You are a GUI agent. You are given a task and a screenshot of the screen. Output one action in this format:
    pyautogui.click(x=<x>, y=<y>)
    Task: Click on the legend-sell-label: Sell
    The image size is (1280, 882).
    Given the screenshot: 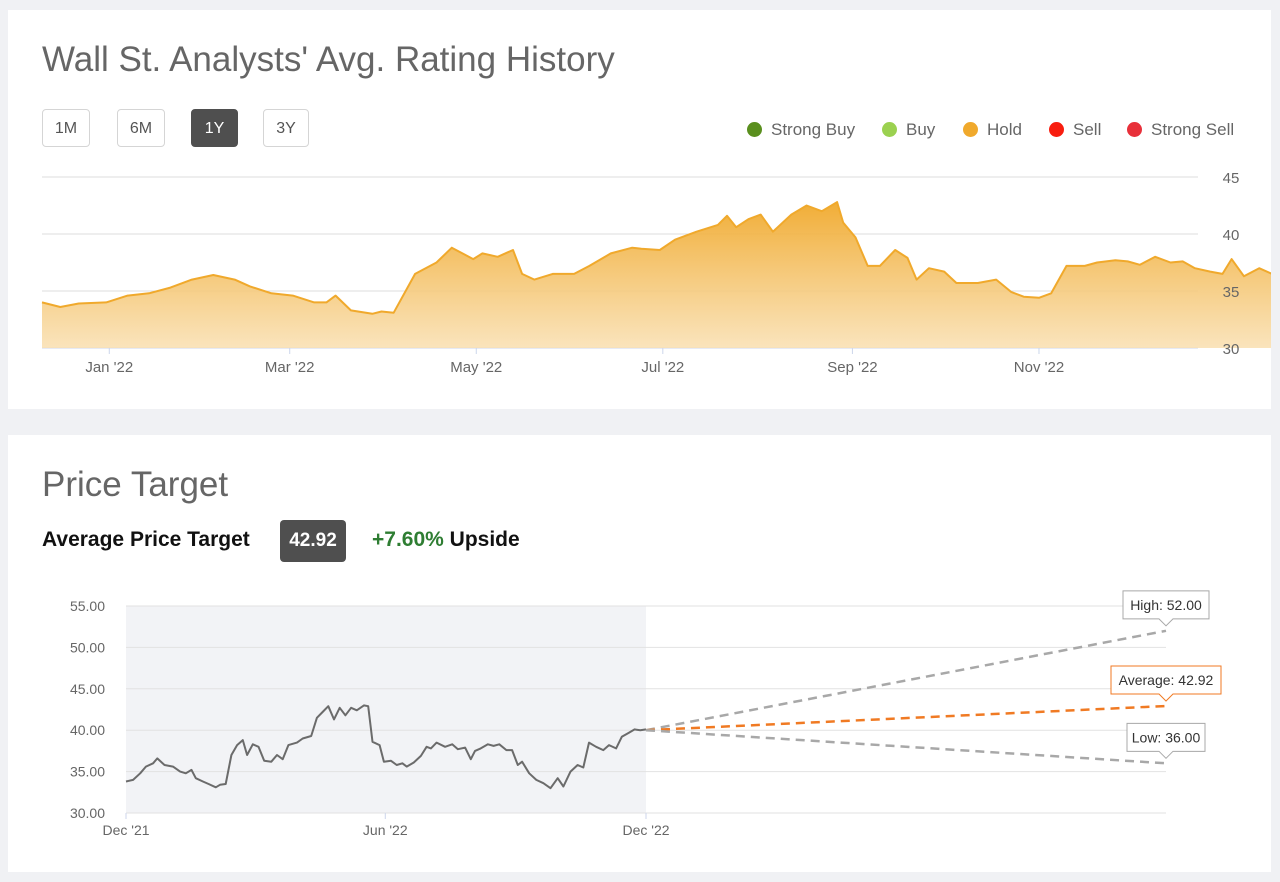 What is the action you would take?
    pyautogui.click(x=1087, y=129)
    